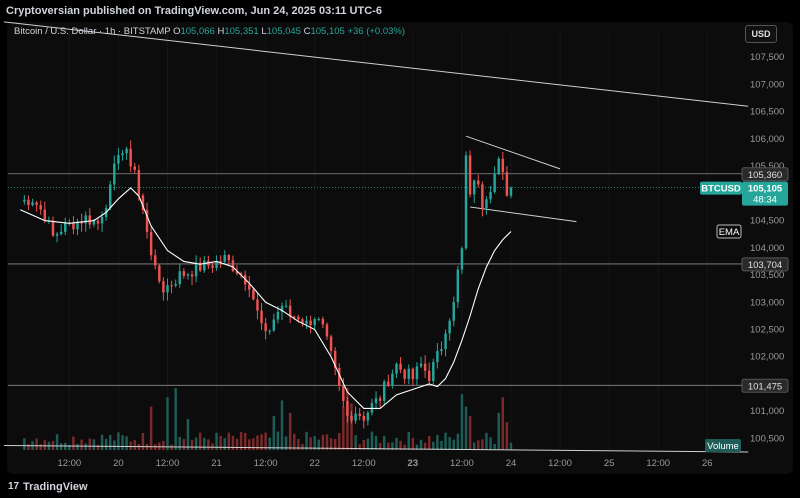 The image size is (800, 498). Describe the element at coordinates (767, 411) in the screenshot. I see `price-axis-label: 101,000` at that location.